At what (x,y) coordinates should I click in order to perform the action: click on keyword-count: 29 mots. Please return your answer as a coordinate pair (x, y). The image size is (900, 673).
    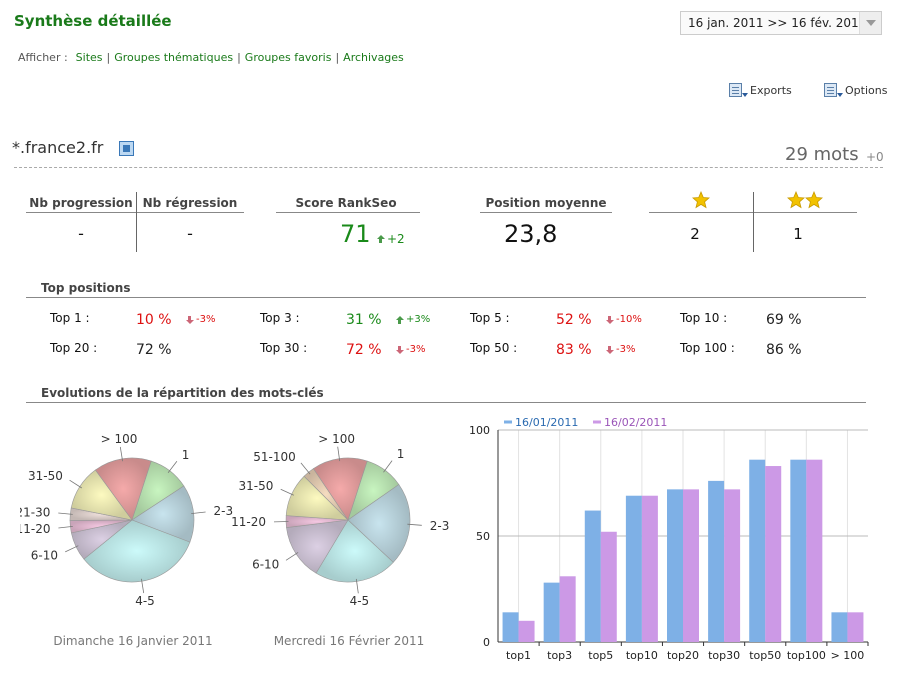
    Looking at the image, I should click on (822, 154).